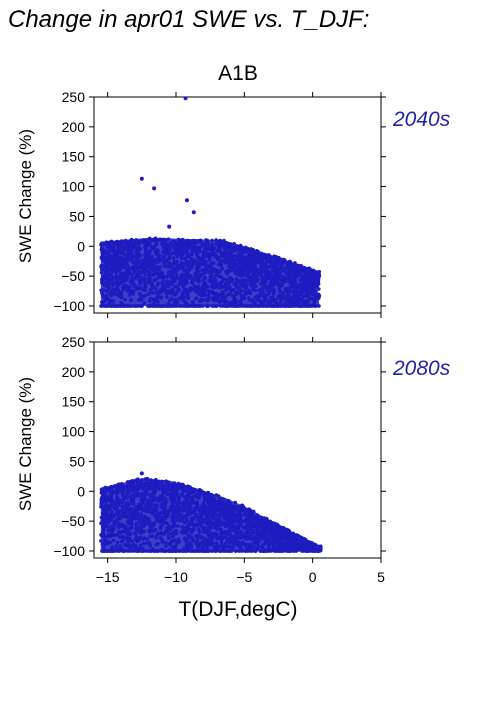 The width and height of the screenshot is (501, 709). I want to click on outlier-point, so click(185, 98).